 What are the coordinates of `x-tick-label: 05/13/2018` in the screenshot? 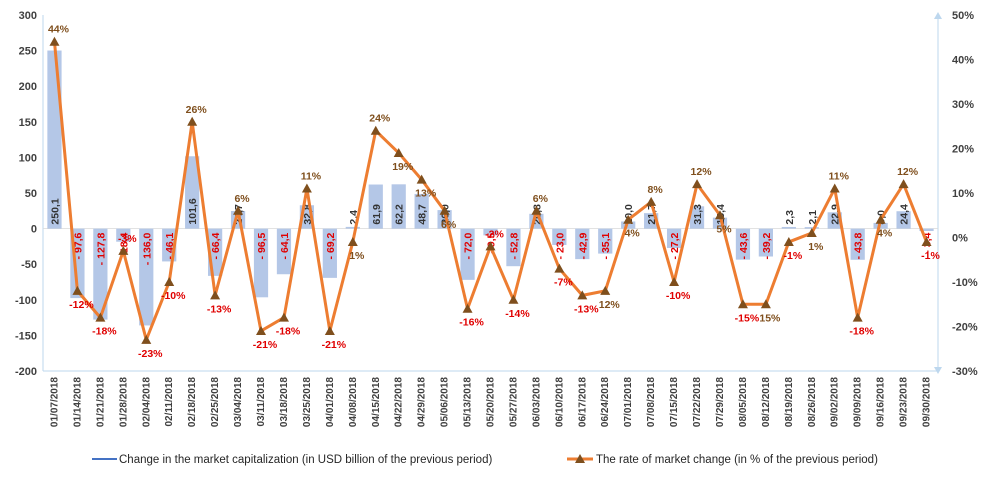 It's located at (468, 402).